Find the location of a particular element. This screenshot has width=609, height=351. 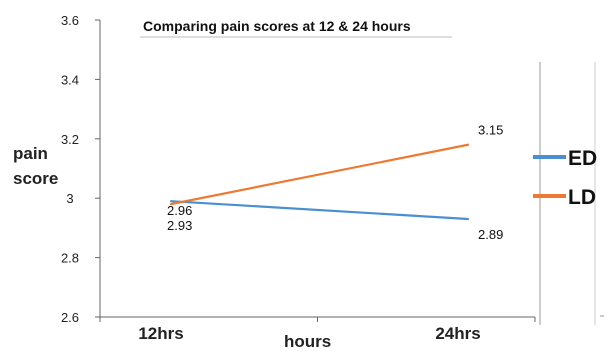

data-label: 2.89 is located at coordinates (490, 234).